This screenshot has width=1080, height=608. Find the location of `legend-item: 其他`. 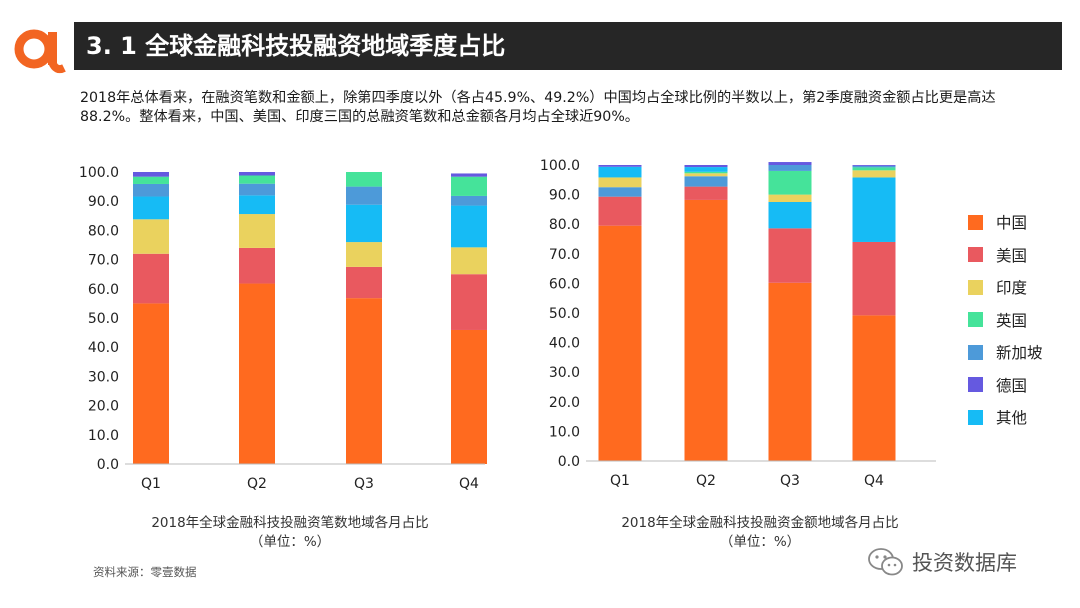

legend-item: 其他 is located at coordinates (1005, 417).